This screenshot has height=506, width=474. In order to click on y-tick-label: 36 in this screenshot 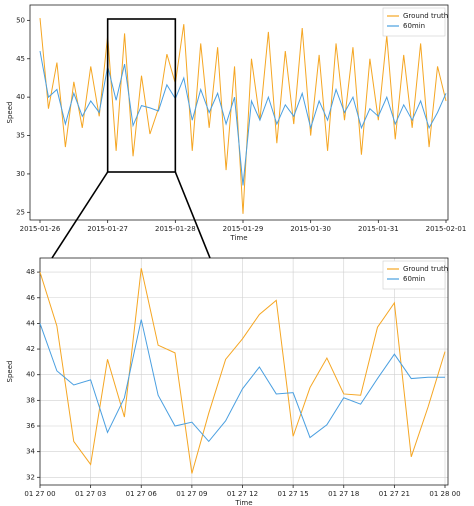, I will do `click(30, 426)`.